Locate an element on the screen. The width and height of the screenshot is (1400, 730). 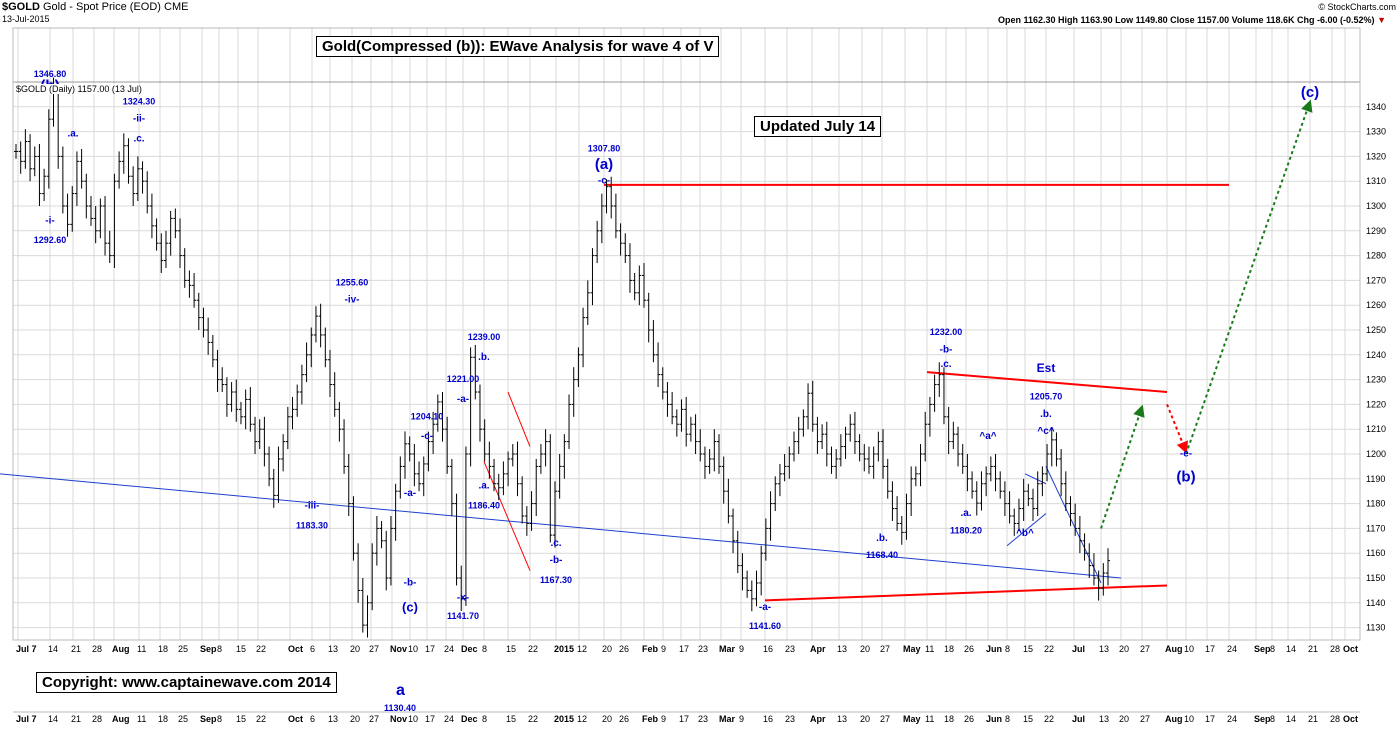
y-tick-label: 1330 is located at coordinates (1376, 132).